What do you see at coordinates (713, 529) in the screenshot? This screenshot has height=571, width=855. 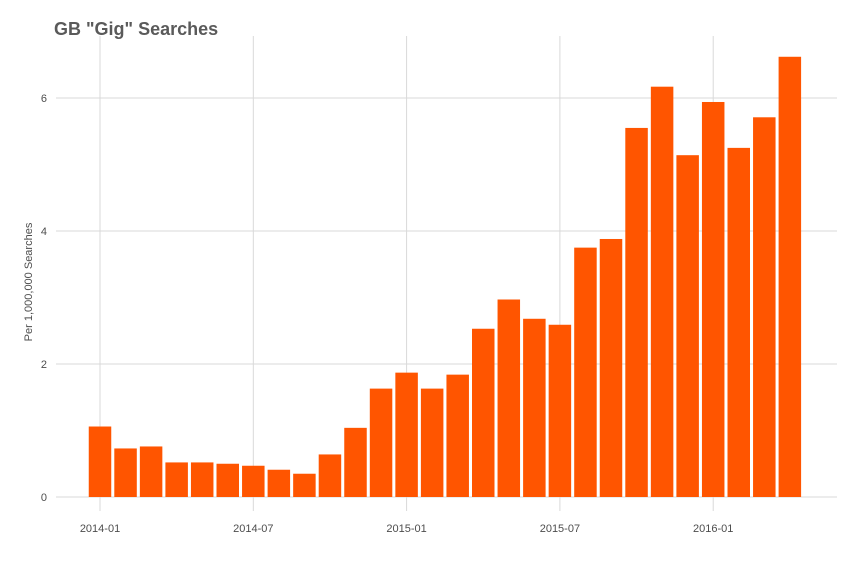 I see `x-tick-label: 2016-01` at bounding box center [713, 529].